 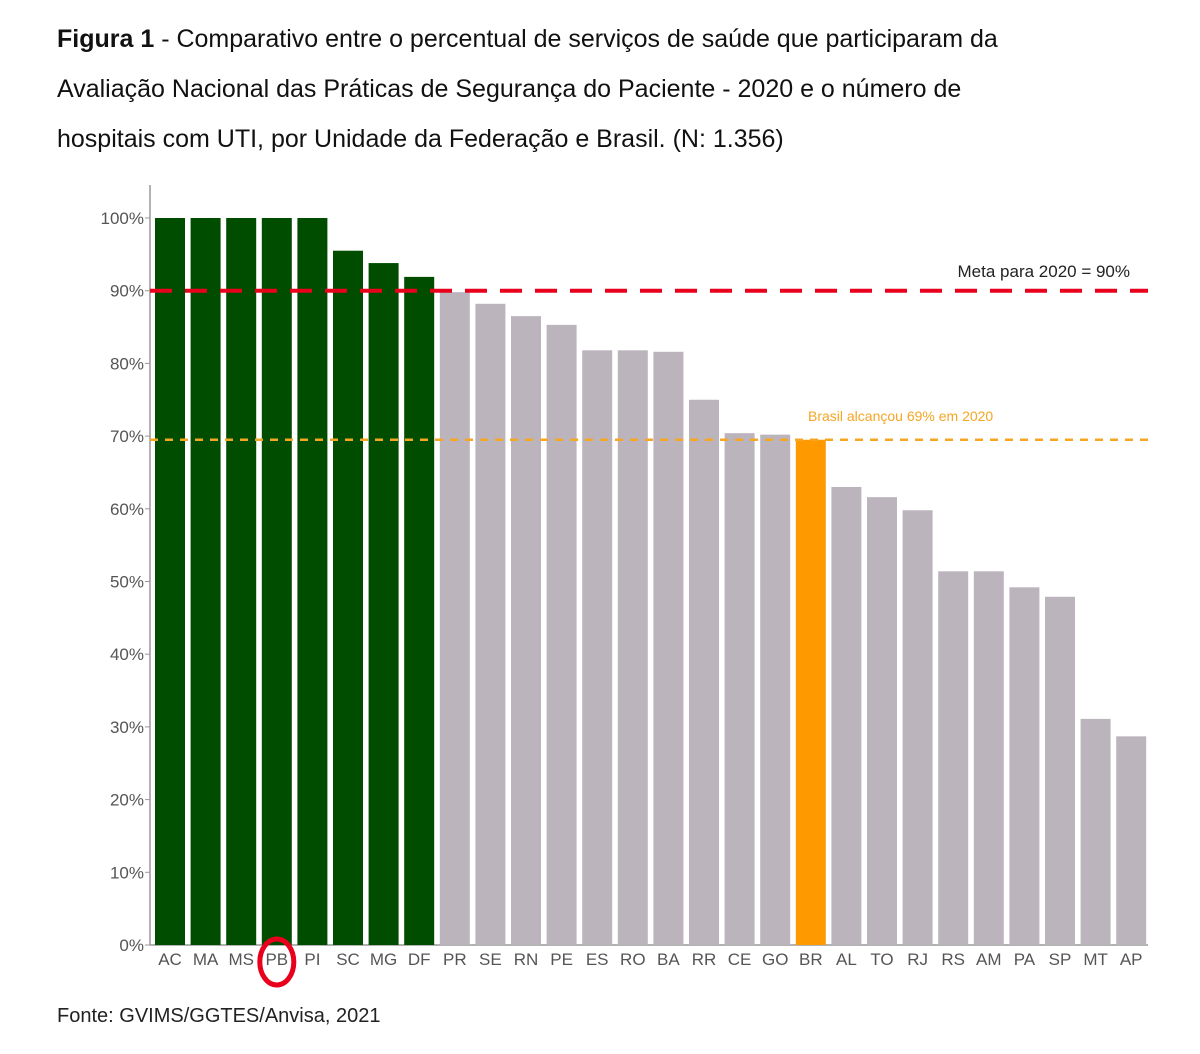 I want to click on bar-pa, so click(x=1024, y=766).